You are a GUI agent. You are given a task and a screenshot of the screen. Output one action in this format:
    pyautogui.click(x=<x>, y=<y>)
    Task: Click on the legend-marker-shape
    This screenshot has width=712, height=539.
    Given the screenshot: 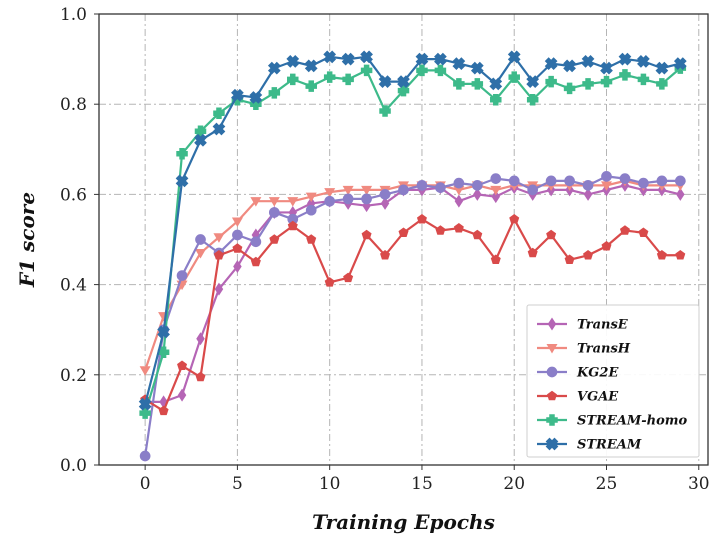 What is the action you would take?
    pyautogui.click(x=552, y=444)
    